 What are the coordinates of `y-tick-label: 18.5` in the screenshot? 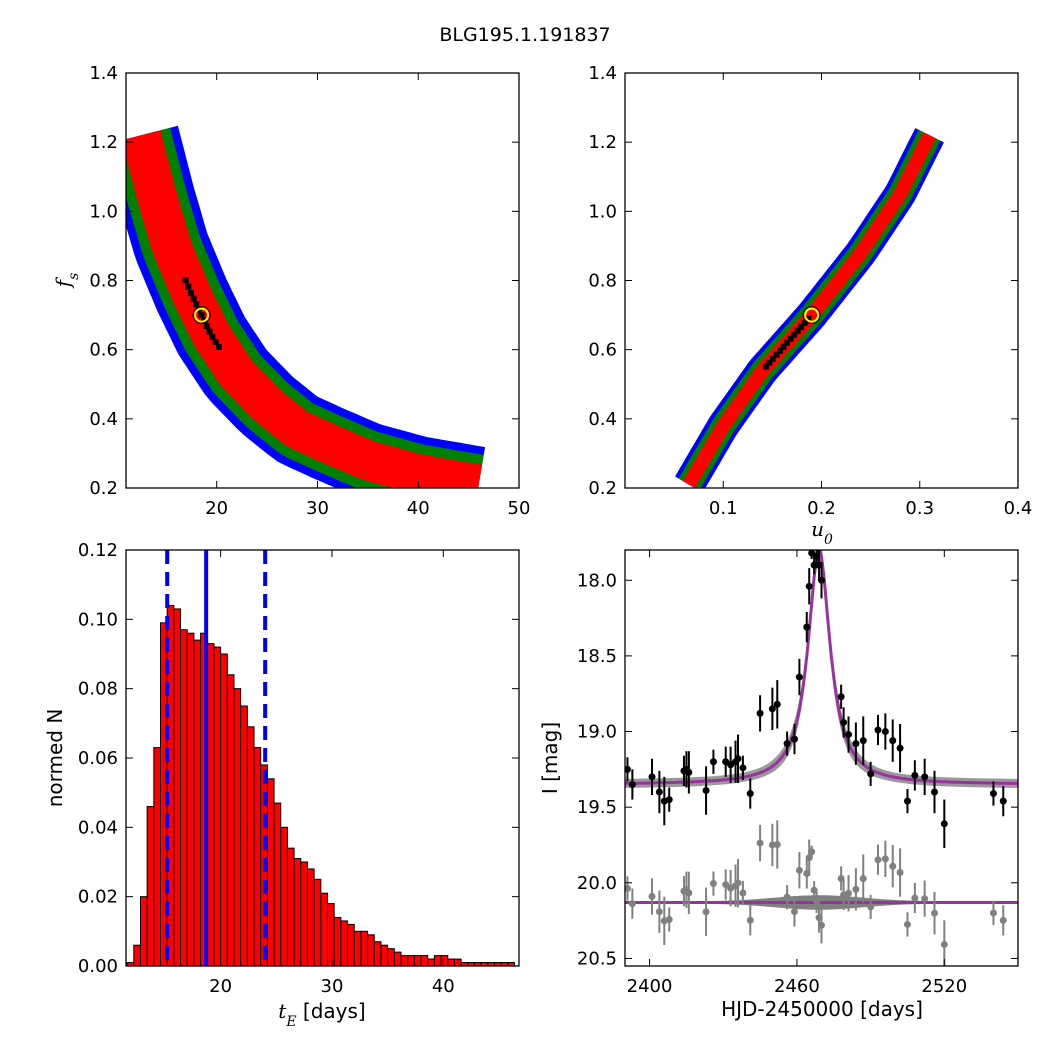 It's located at (597, 656).